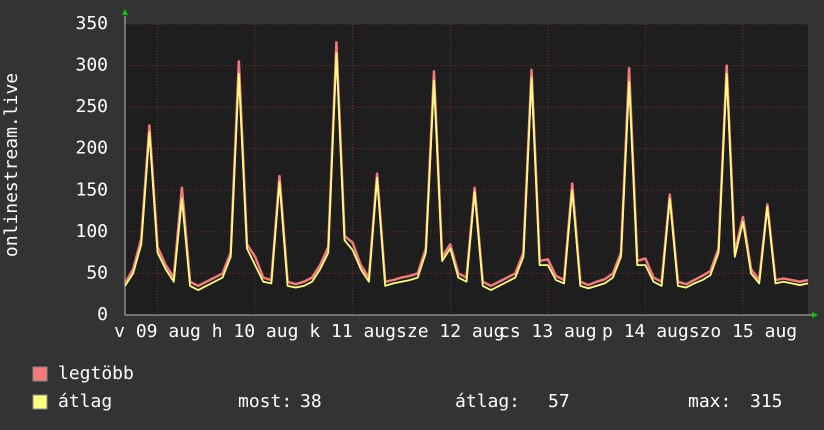 This screenshot has width=824, height=430. I want to click on y-tick-label: 150, so click(91, 189).